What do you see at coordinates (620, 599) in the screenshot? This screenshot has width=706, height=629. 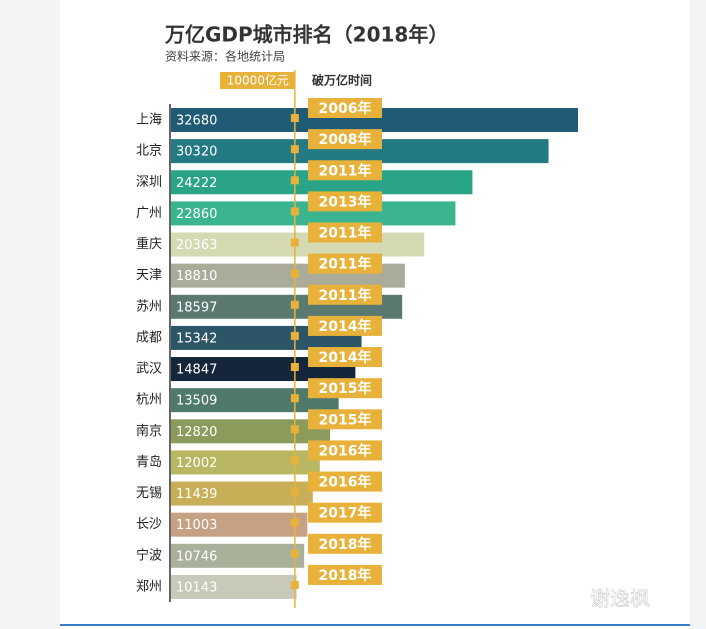 I see `watermark: 谢逸枫` at bounding box center [620, 599].